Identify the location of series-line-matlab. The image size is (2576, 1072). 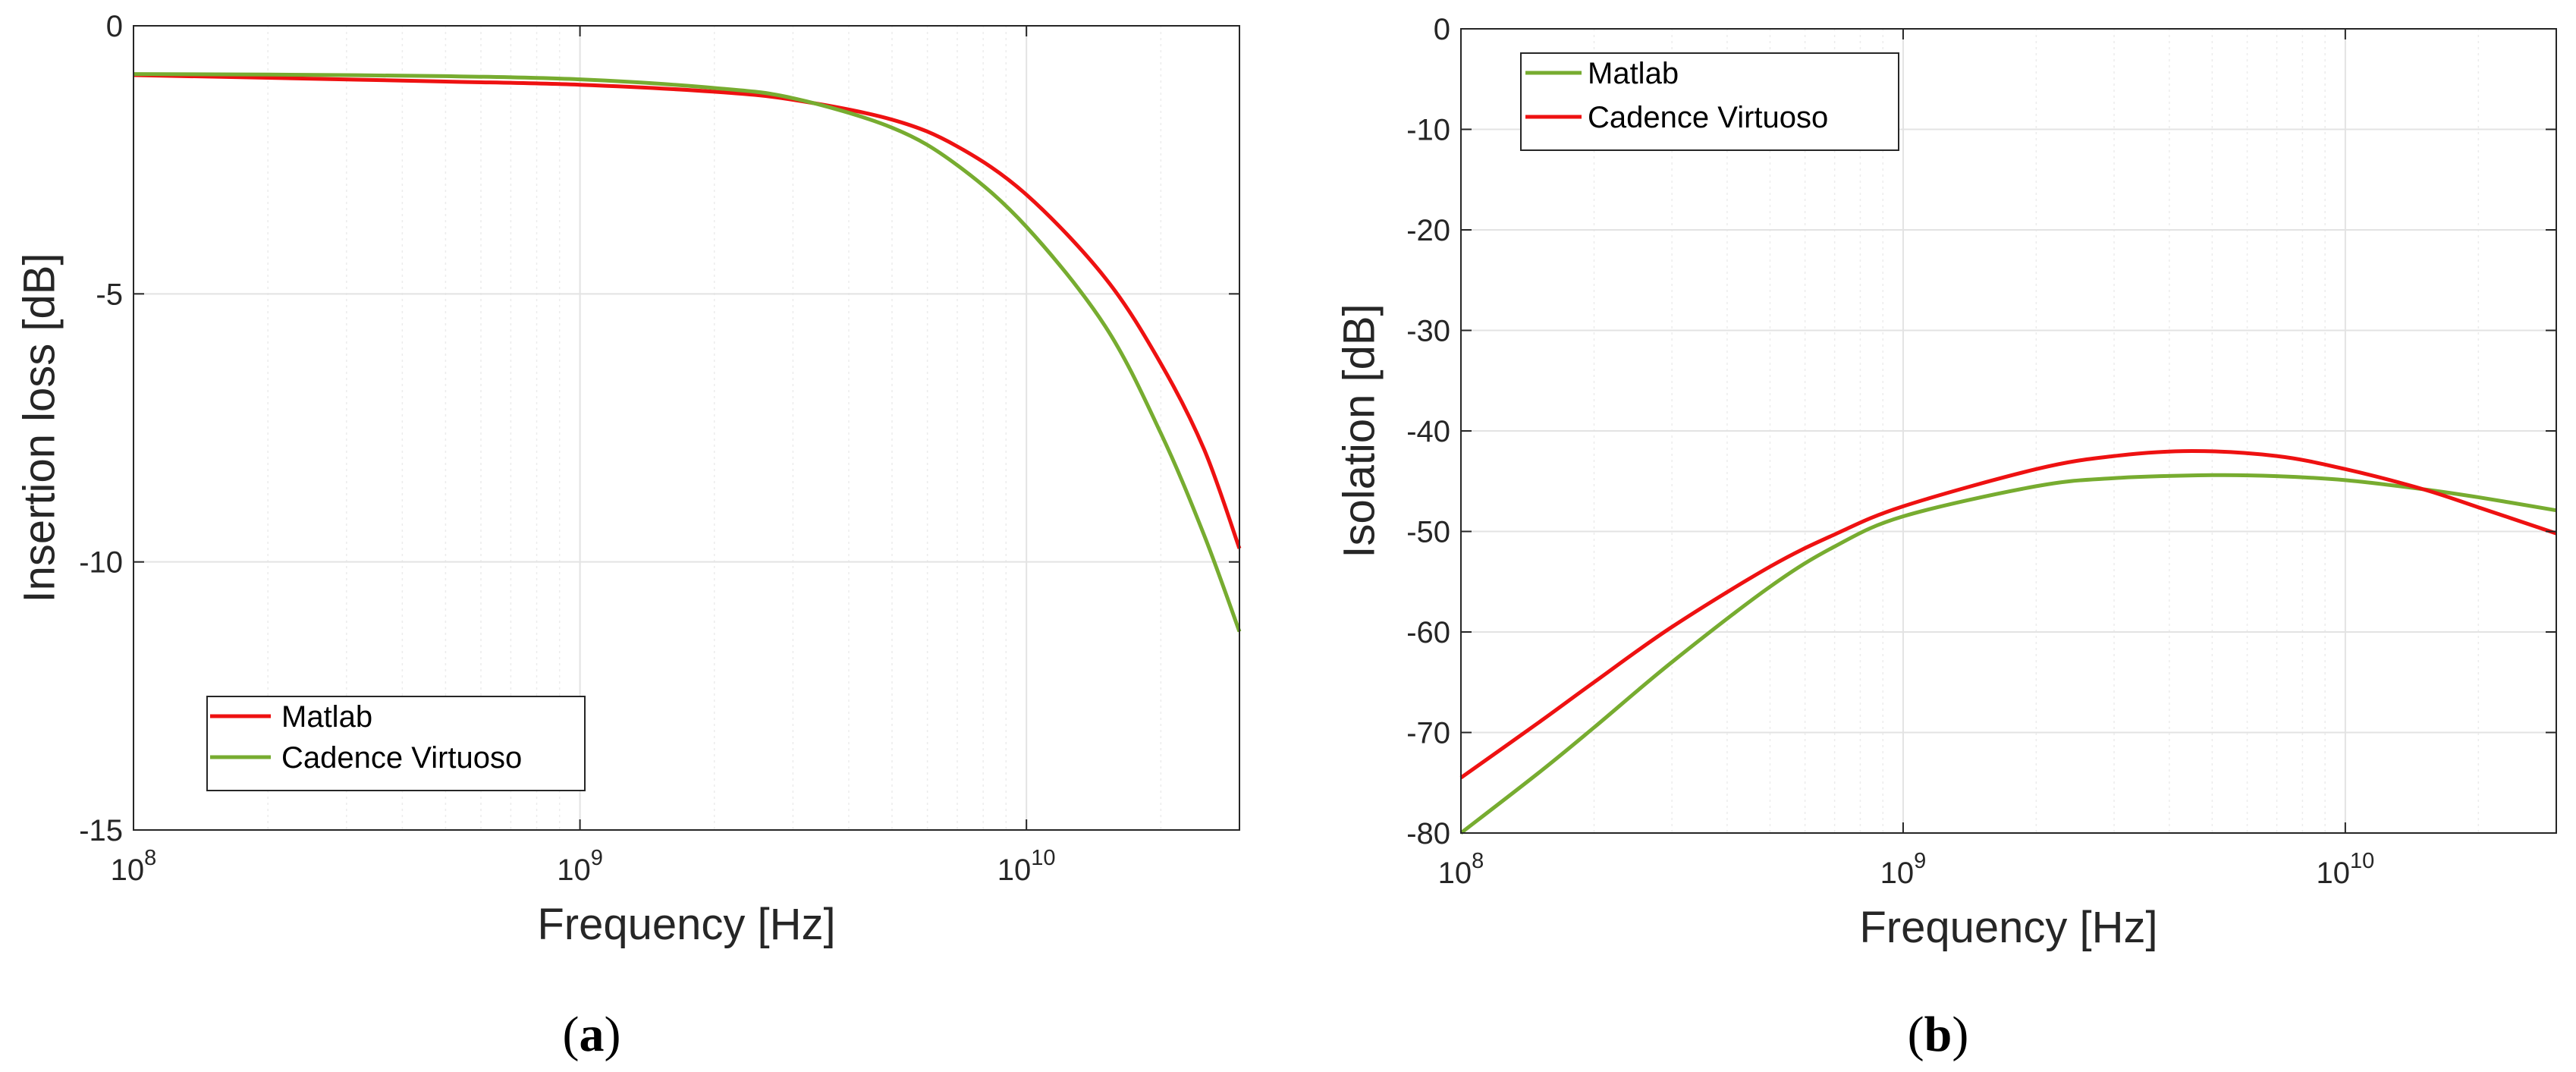
(2008, 654).